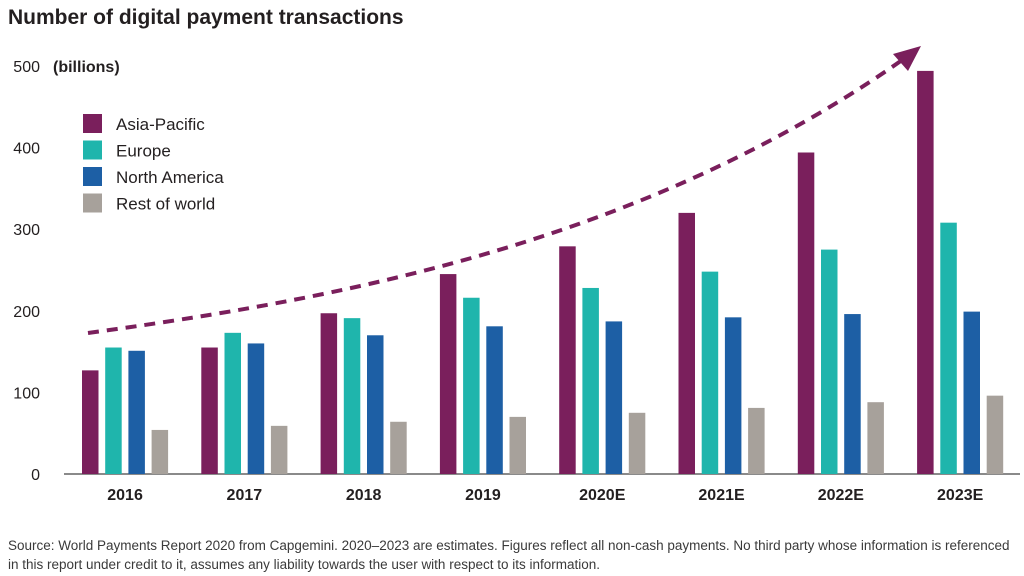  Describe the element at coordinates (602, 495) in the screenshot. I see `x-tick-label: 2020E` at that location.